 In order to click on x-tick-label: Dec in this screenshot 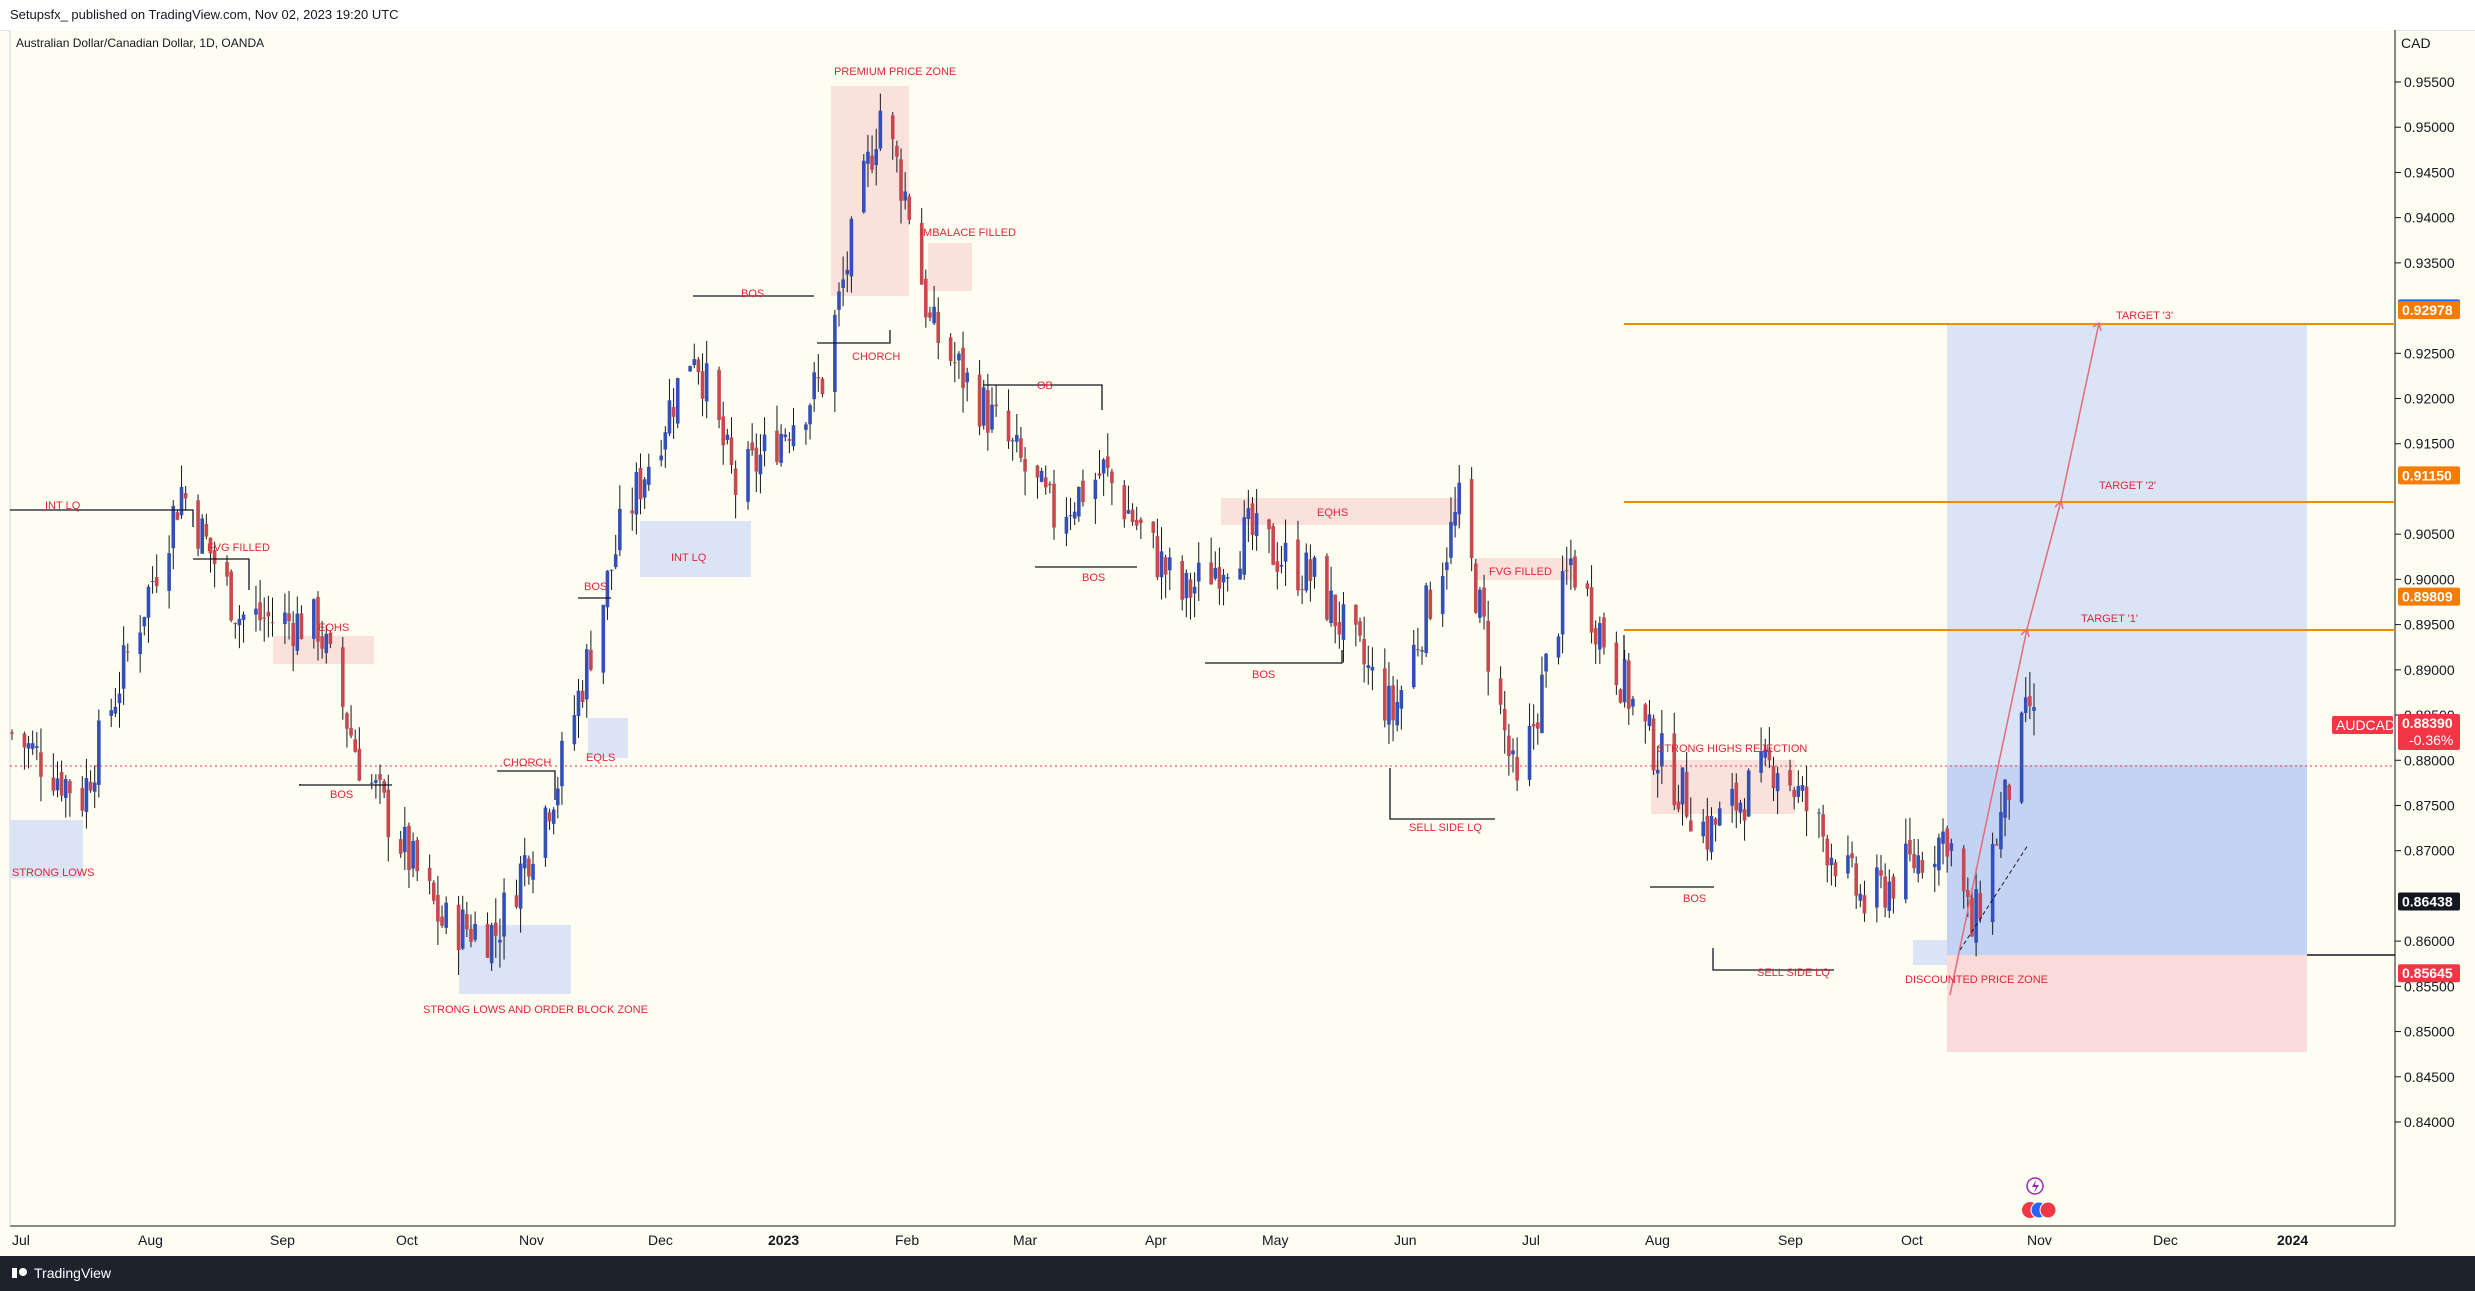, I will do `click(660, 1240)`.